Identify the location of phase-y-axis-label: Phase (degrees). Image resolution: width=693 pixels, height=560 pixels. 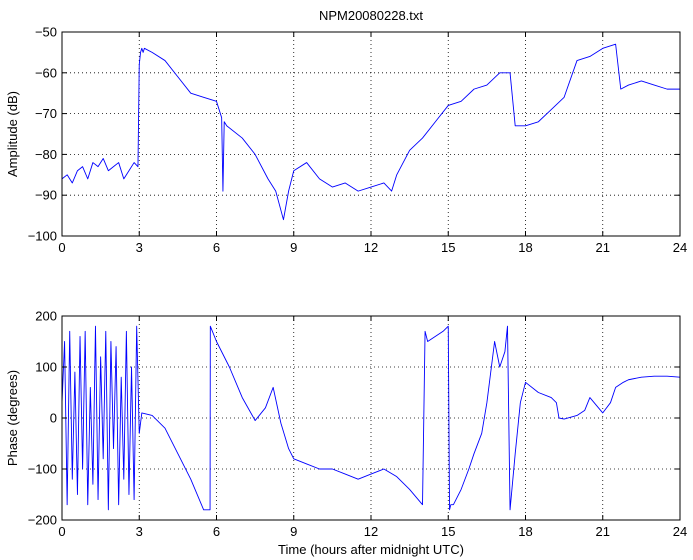
(12, 418).